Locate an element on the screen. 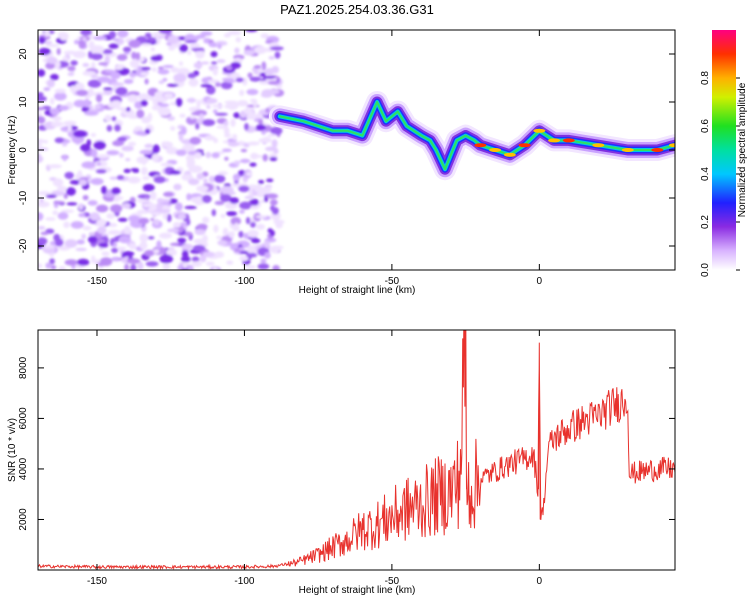  colorbar-gradient is located at coordinates (724, 150).